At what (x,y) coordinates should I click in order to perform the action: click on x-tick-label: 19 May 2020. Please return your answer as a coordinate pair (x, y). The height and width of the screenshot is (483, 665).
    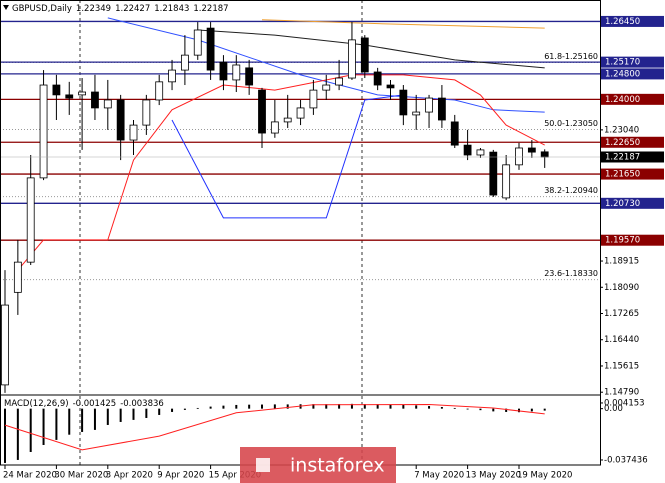
    Looking at the image, I should click on (544, 476).